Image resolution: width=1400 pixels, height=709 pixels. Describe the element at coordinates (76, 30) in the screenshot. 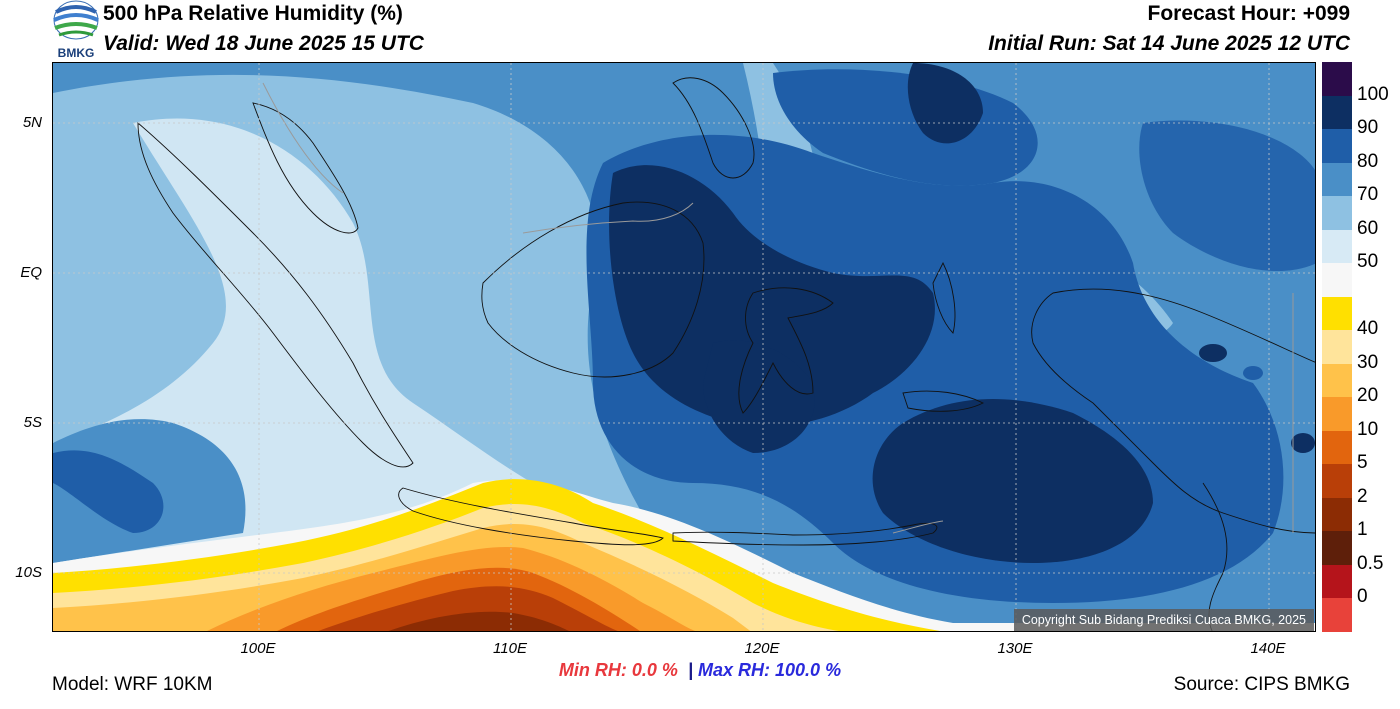

I see `bmkg-logo: BMKG` at that location.